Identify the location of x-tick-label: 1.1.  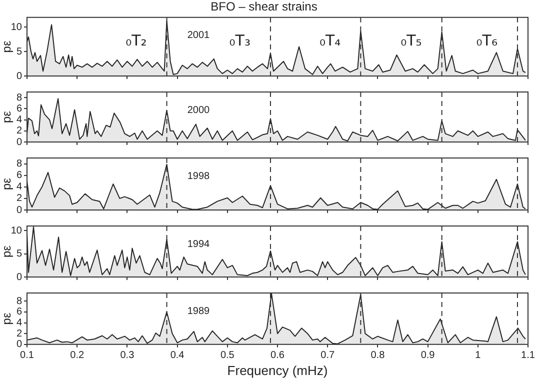
(528, 356).